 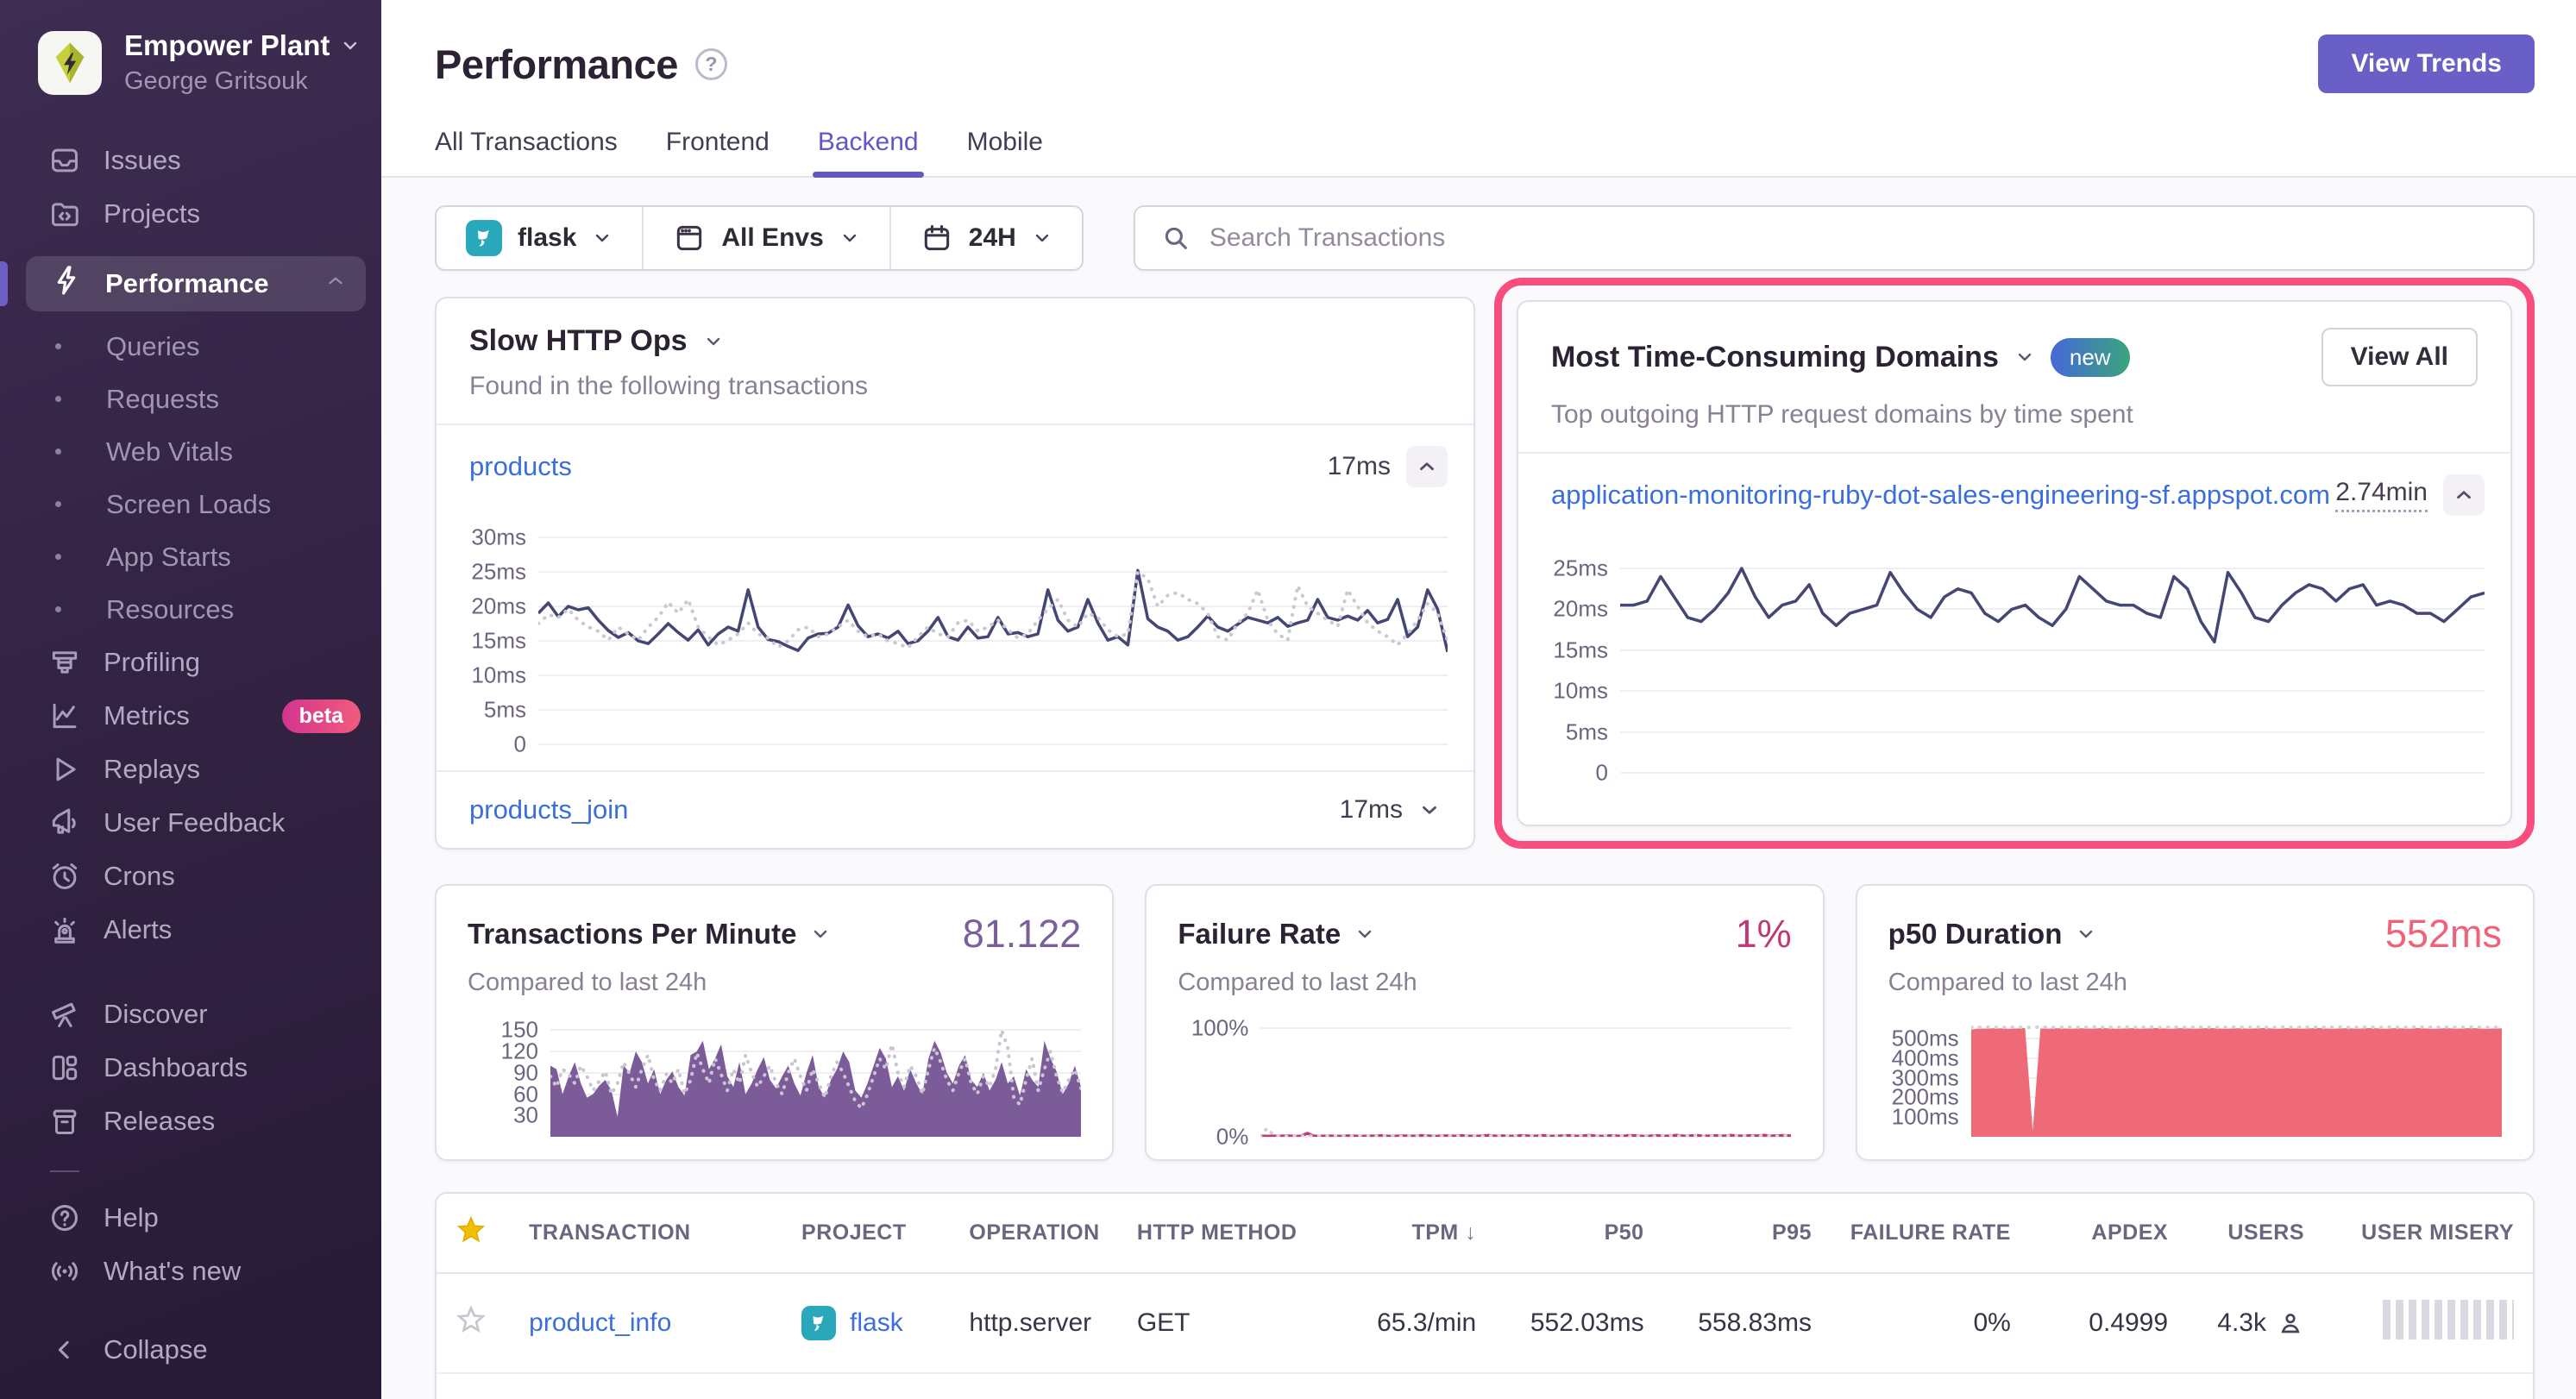 I want to click on sidebar-item-replays: Replays, so click(x=190, y=769).